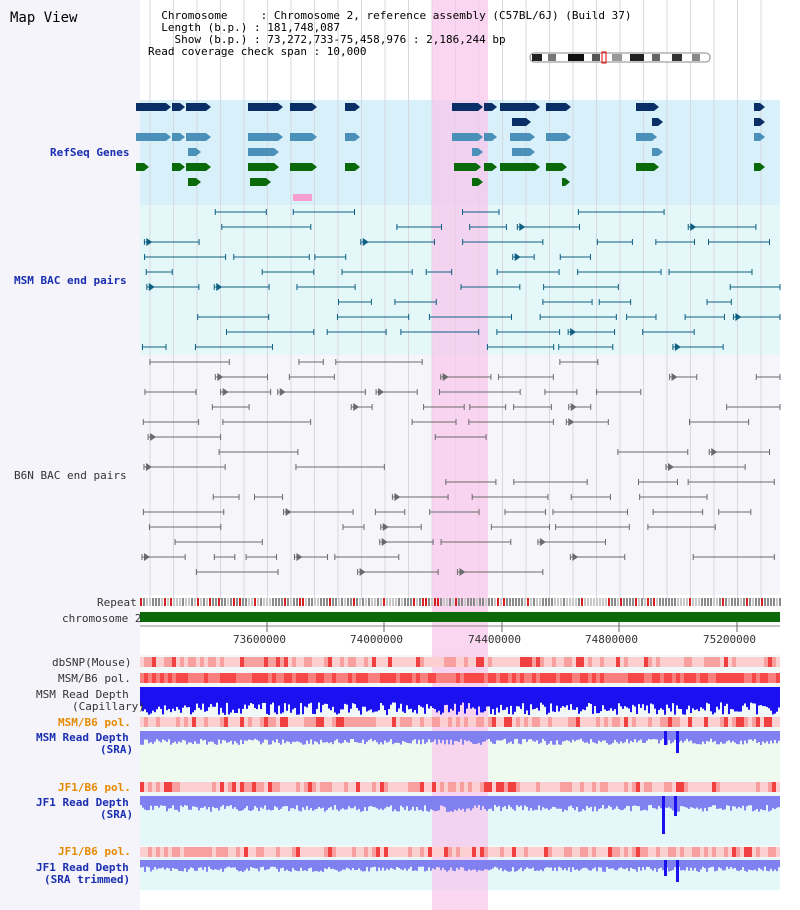  I want to click on track-label-msm-bac: MSM BAC end pairs, so click(70, 280).